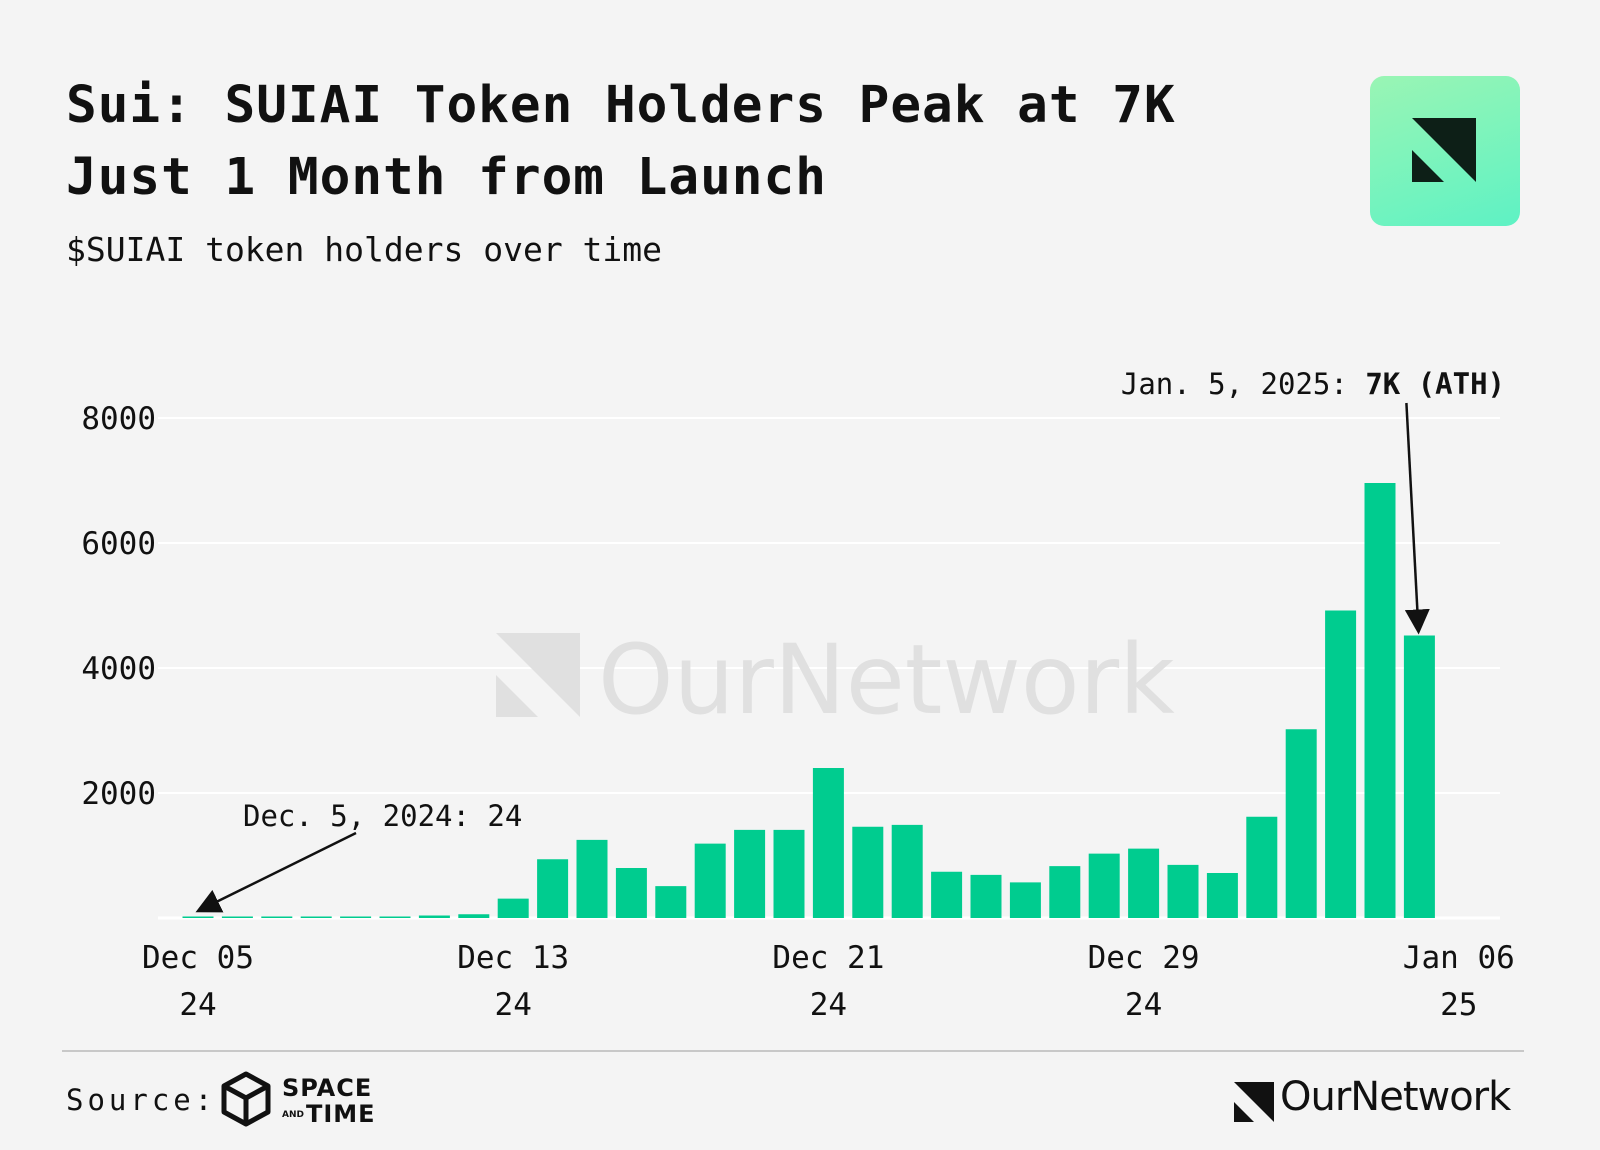  Describe the element at coordinates (141, 1100) in the screenshot. I see `source-label: Source:` at that location.